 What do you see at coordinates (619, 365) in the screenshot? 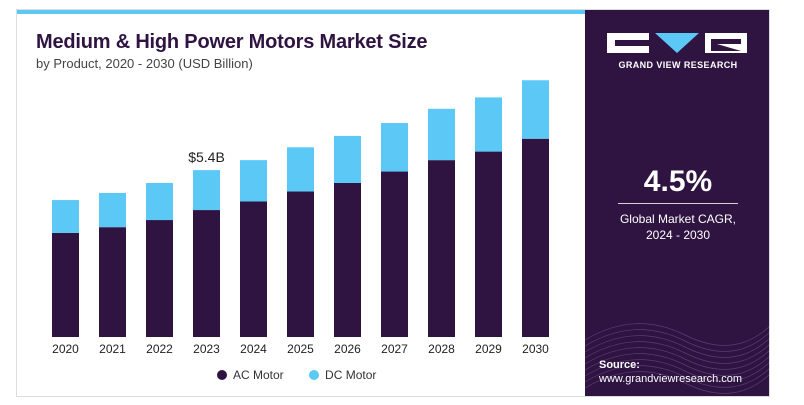
I see `source-label: Source:` at bounding box center [619, 365].